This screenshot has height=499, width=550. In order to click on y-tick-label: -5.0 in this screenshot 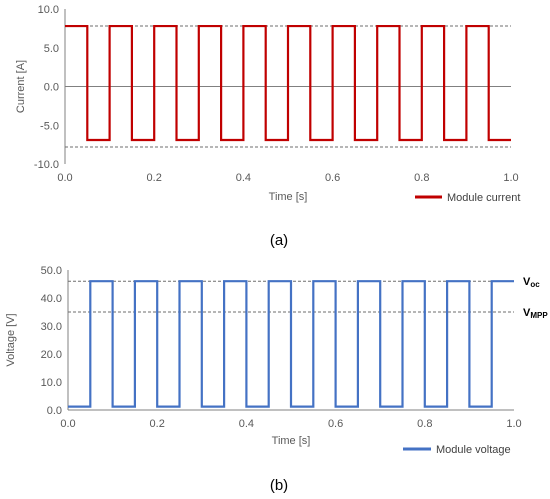, I will do `click(49, 126)`.